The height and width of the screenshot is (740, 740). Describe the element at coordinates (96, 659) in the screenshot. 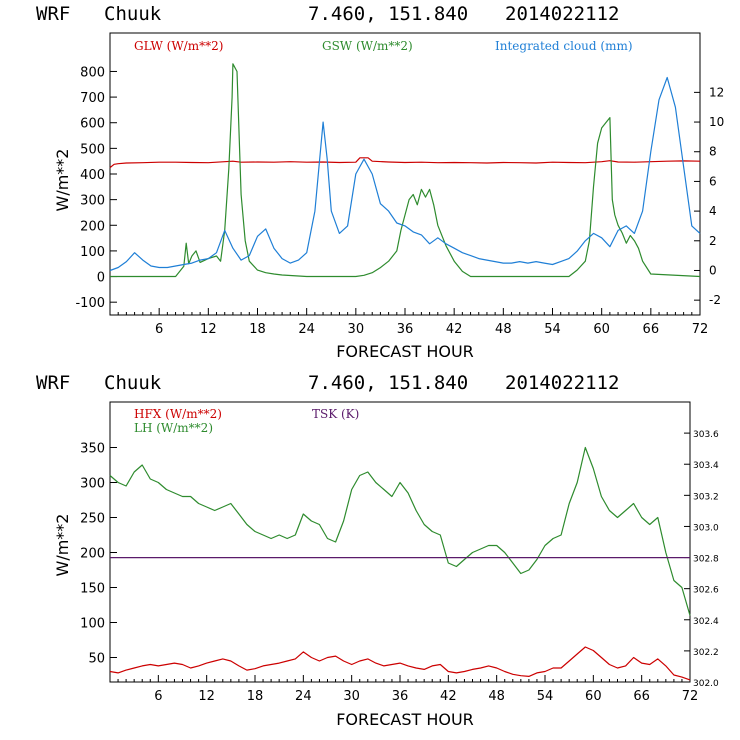

I see `y-tick-label: 50` at that location.